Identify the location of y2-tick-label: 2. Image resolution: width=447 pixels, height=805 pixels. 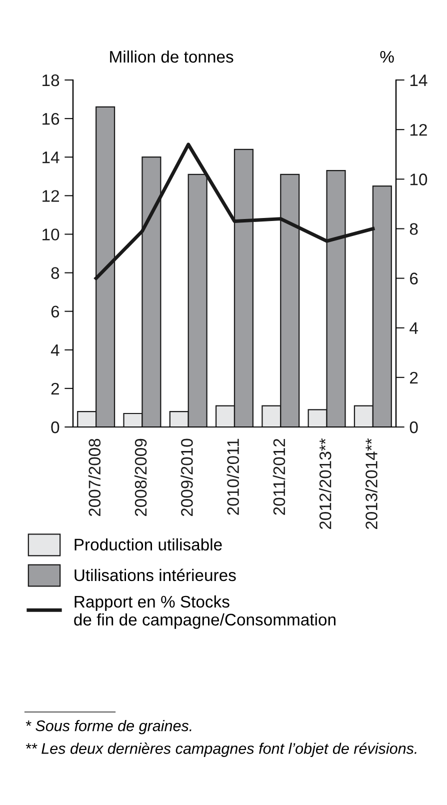
(414, 378).